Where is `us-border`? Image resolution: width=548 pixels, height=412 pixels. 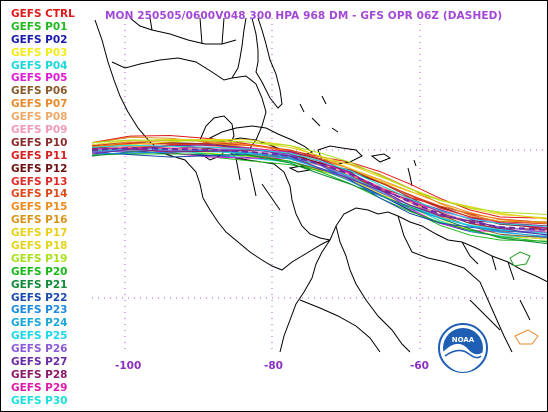 us-border is located at coordinates (183, 31).